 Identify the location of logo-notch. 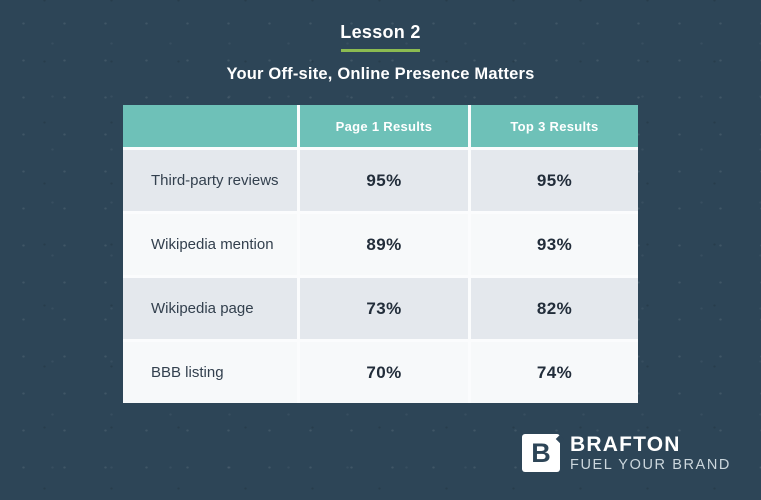
(560, 439).